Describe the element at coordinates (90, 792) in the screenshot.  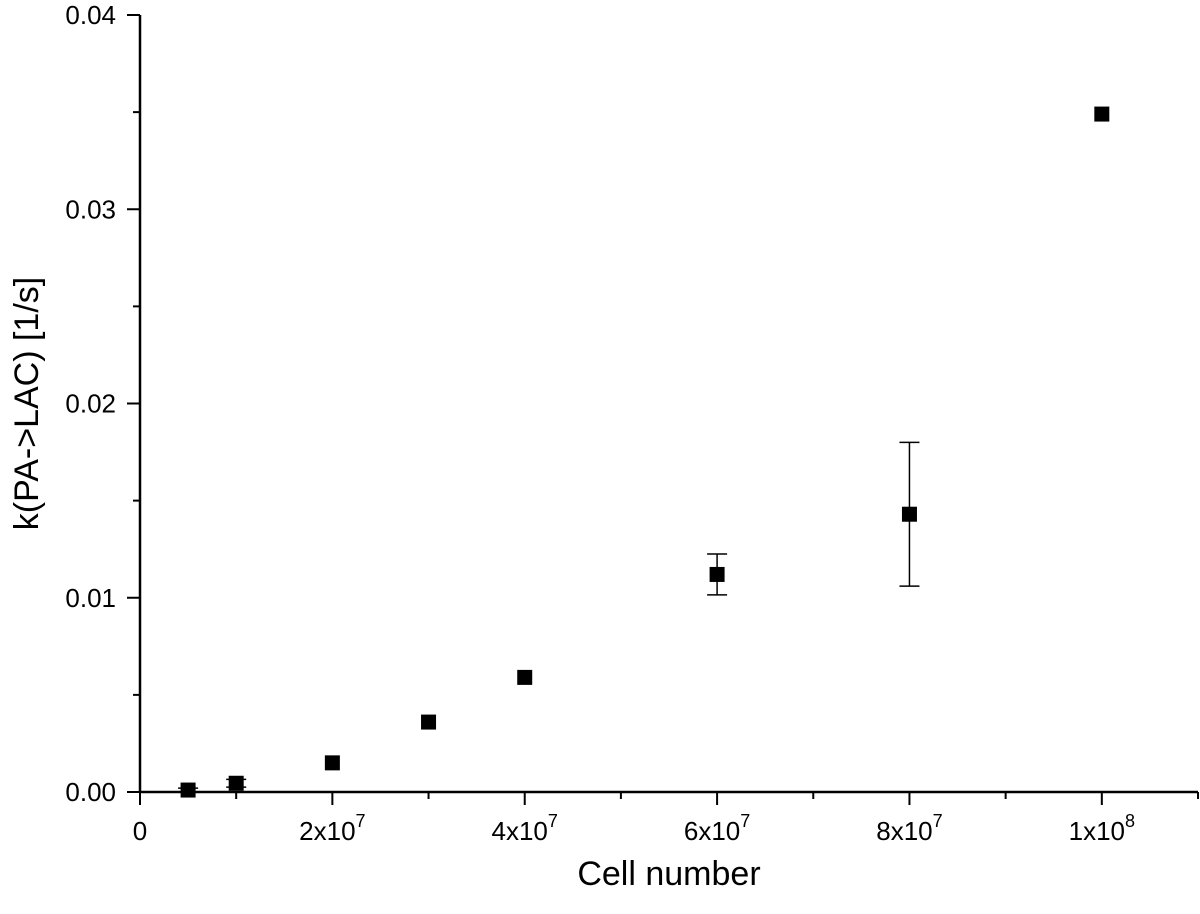
I see `y-tick-label: 0.00` at that location.